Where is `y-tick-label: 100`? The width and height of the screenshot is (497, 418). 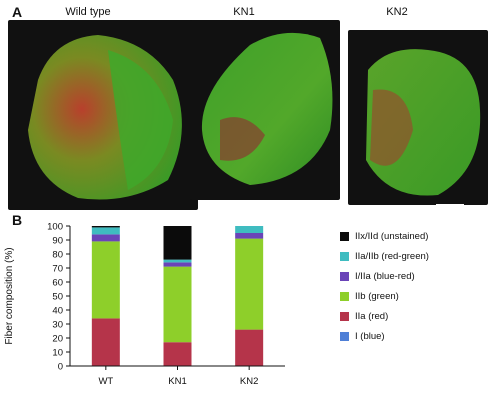
y-tick-label: 100 is located at coordinates (55, 227).